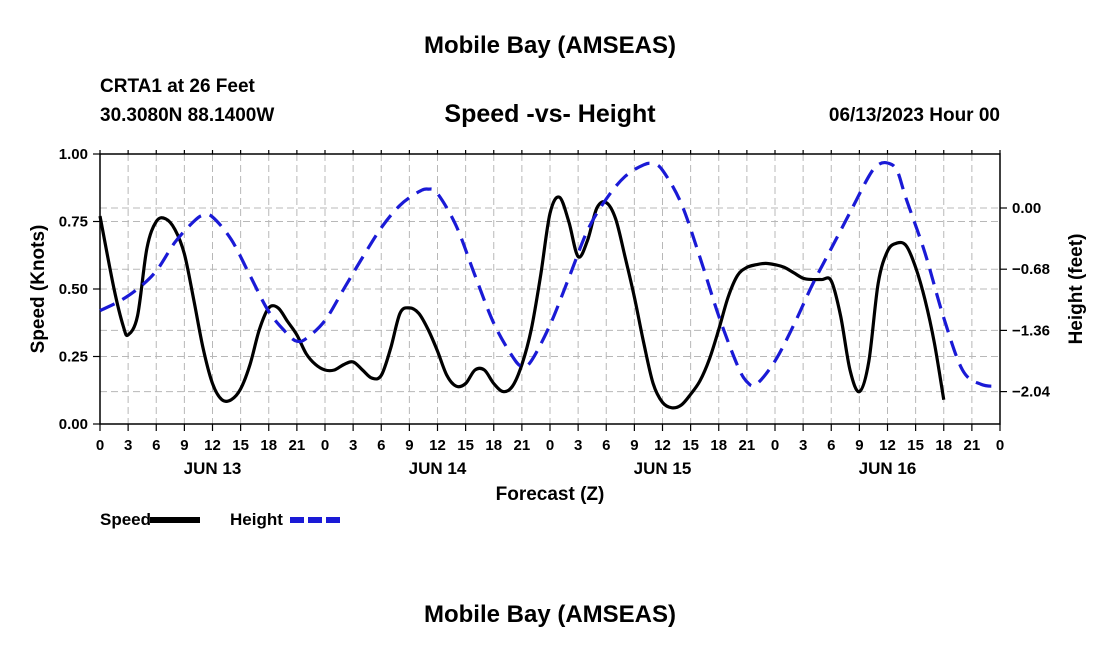 Image resolution: width=1100 pixels, height=650 pixels. What do you see at coordinates (663, 468) in the screenshot?
I see `day-label: JUN 15` at bounding box center [663, 468].